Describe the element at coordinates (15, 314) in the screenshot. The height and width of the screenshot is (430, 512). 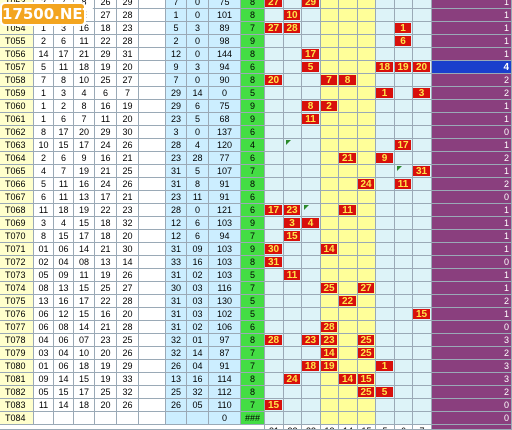
I see `cell-text: T076` at that location.